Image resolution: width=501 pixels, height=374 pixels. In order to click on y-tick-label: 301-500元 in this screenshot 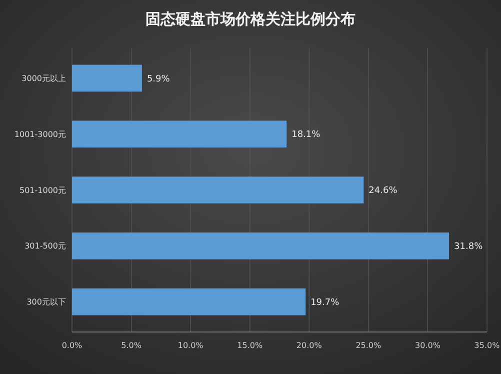, I will do `click(45, 246)`.